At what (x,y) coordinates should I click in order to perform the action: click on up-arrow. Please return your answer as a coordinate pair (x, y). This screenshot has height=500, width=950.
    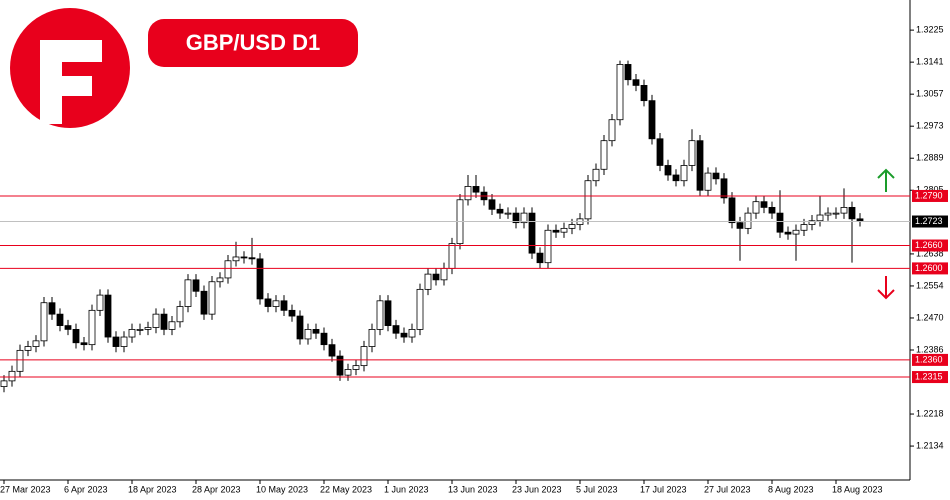
    Looking at the image, I should click on (886, 180).